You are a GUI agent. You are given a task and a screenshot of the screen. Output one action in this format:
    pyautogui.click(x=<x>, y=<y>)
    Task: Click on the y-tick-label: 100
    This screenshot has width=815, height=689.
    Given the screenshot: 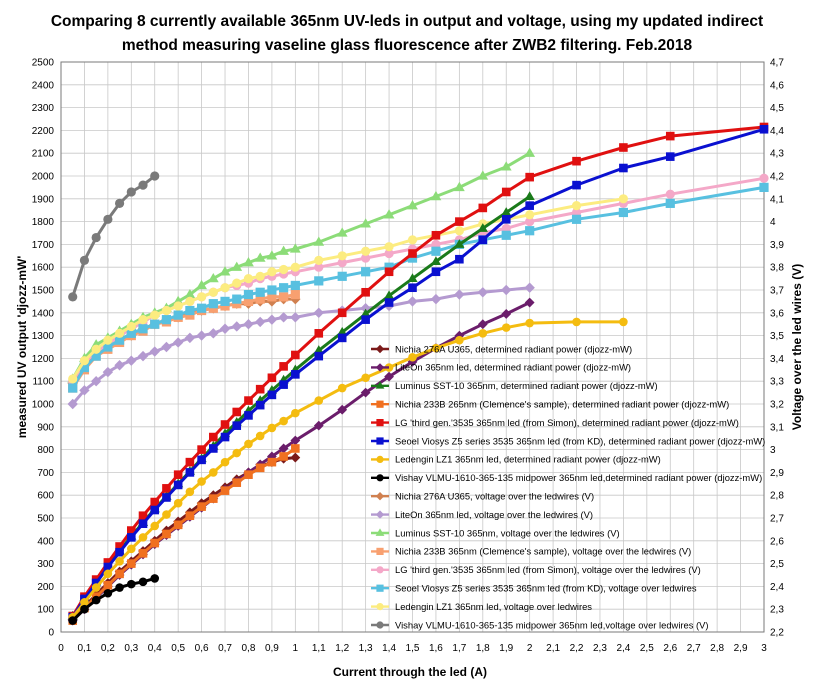 What is the action you would take?
    pyautogui.click(x=45, y=610)
    